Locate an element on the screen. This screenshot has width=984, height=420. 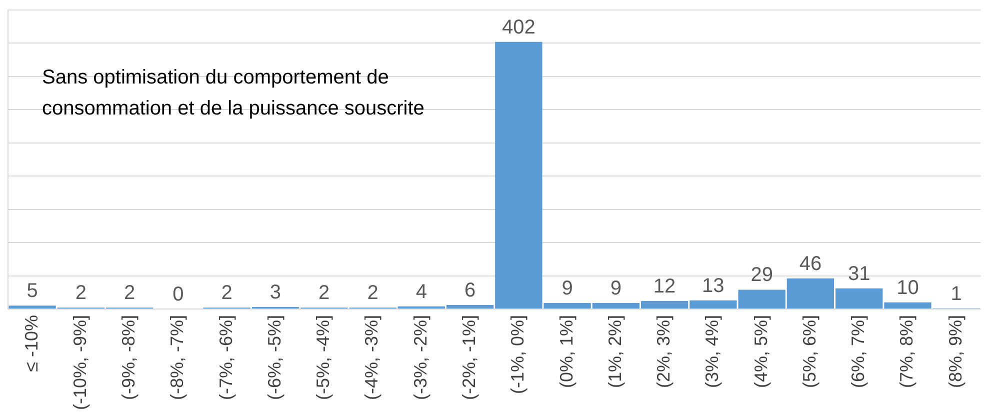
x-tick-label: (-10%, -9%] is located at coordinates (80, 362).